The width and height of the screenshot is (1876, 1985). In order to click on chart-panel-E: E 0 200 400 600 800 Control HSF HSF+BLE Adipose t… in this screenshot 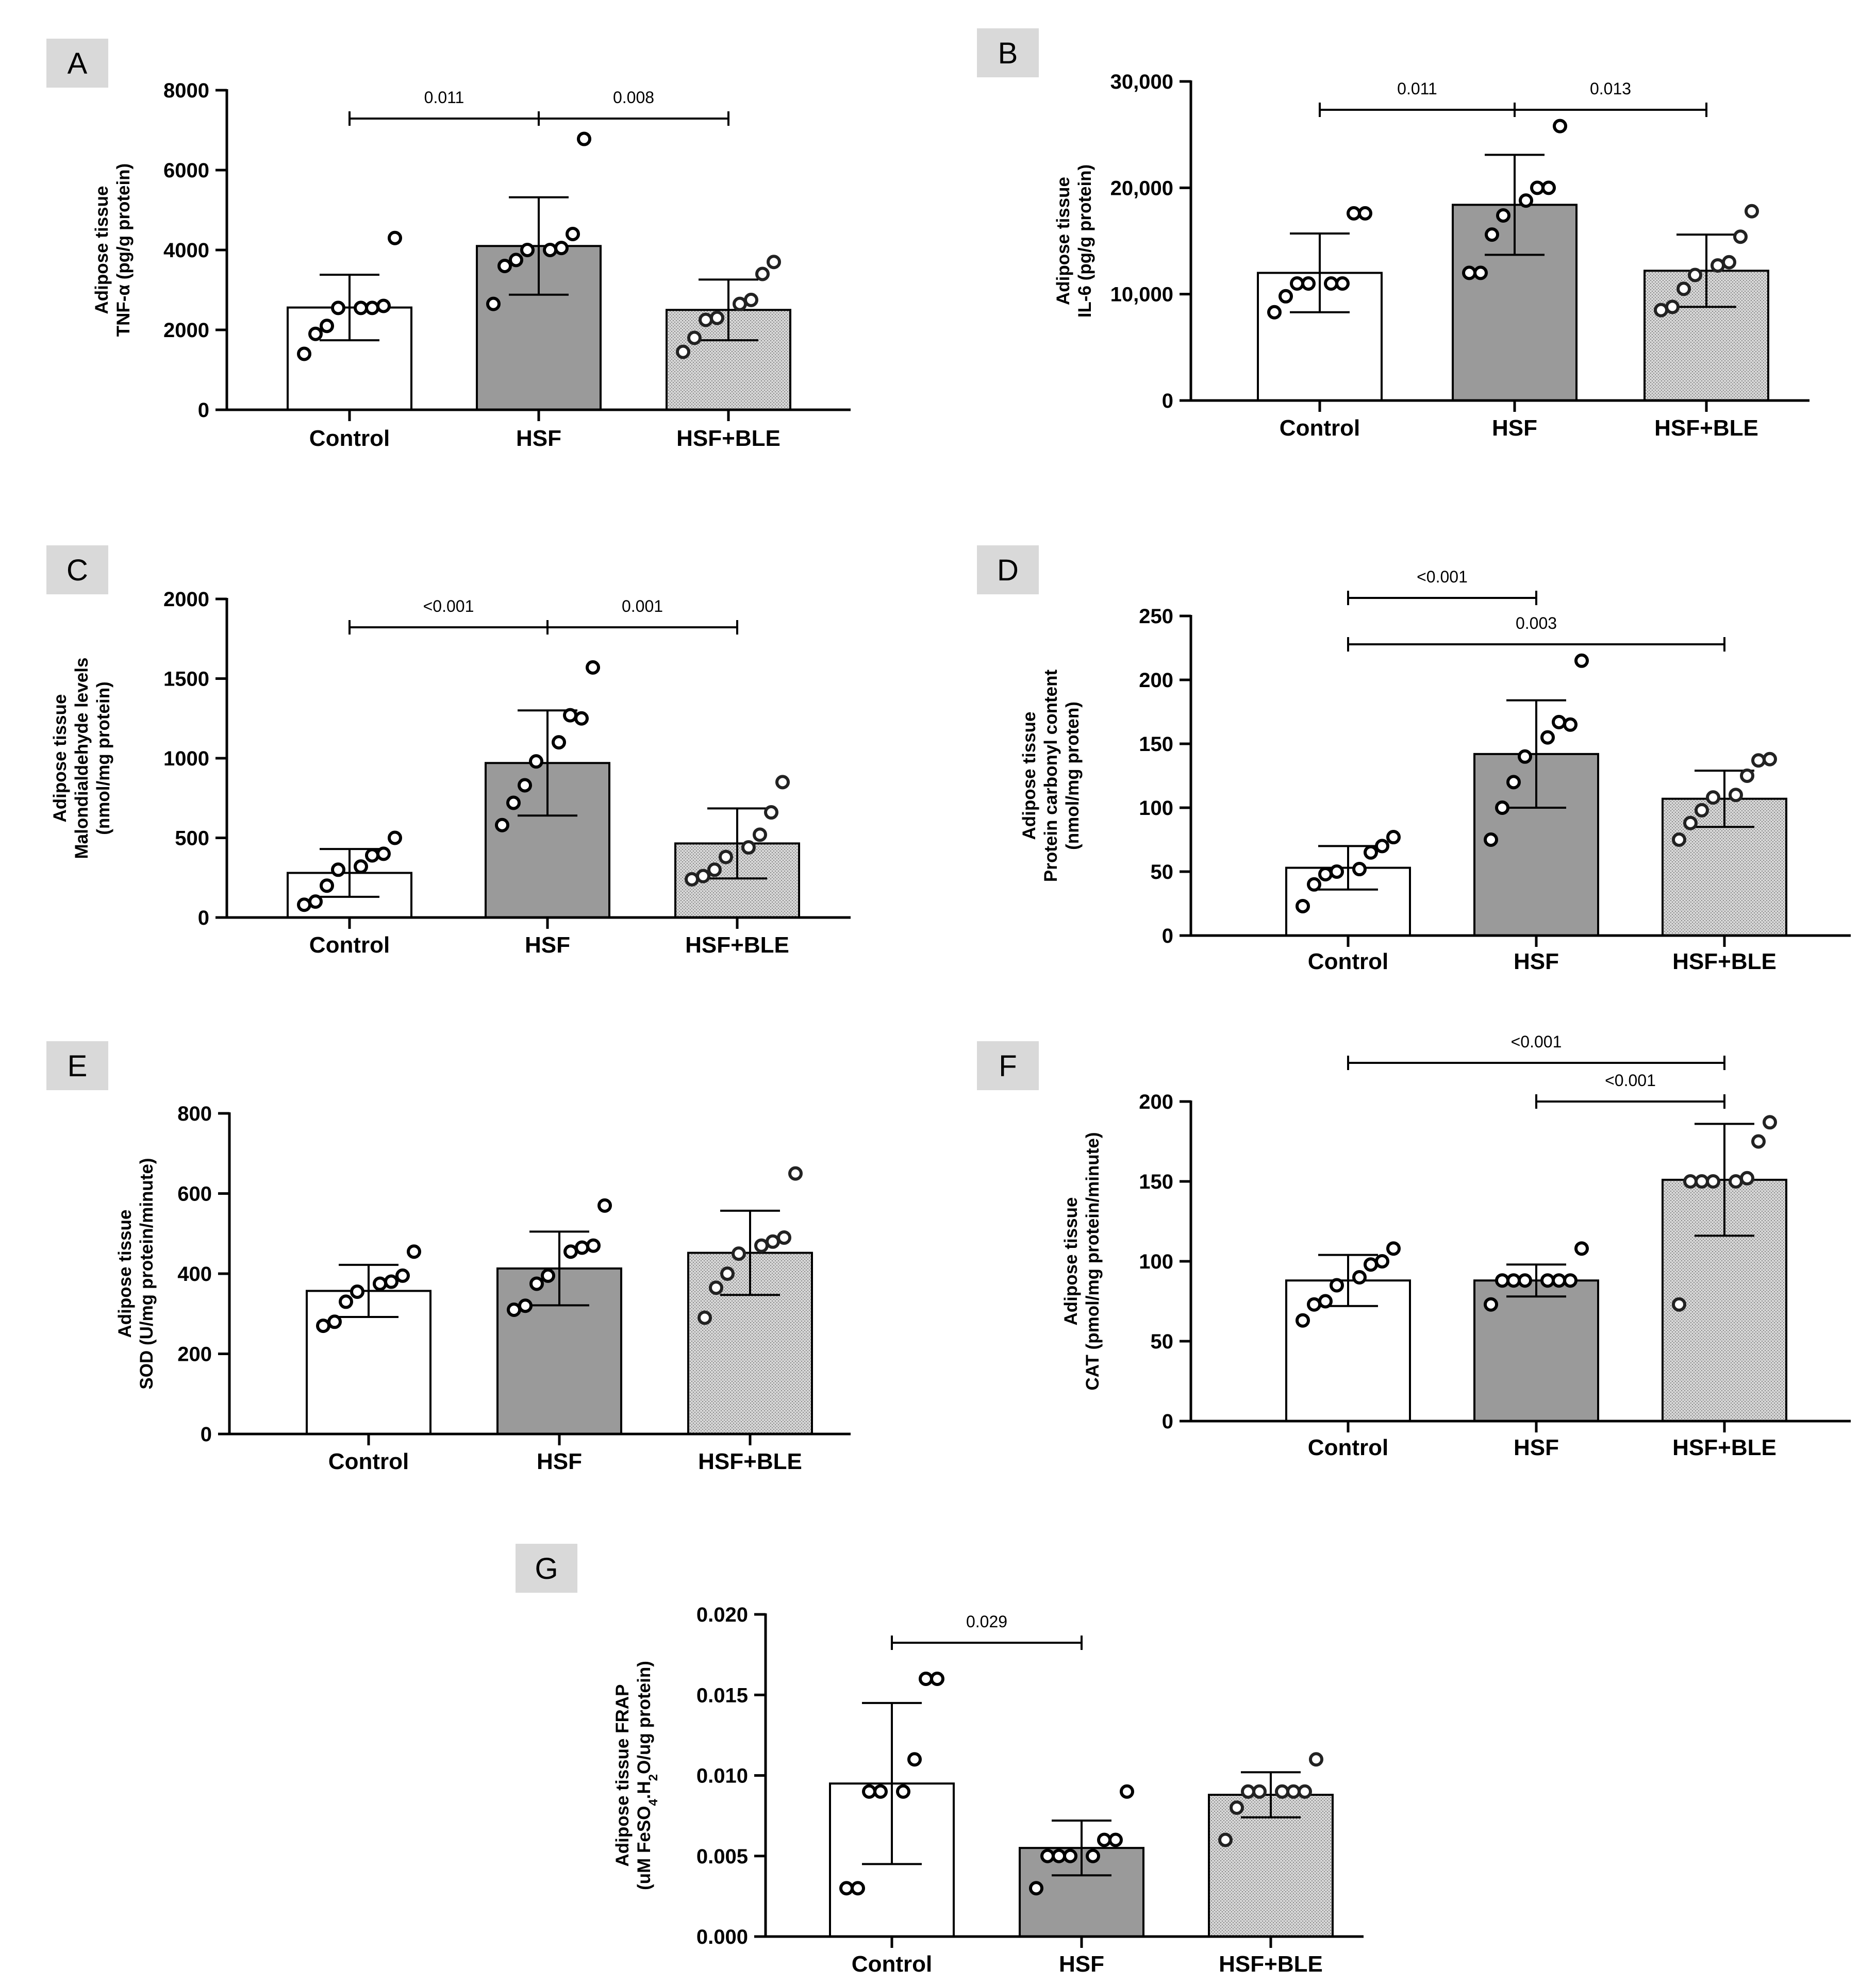, I will do `click(448, 1257)`.